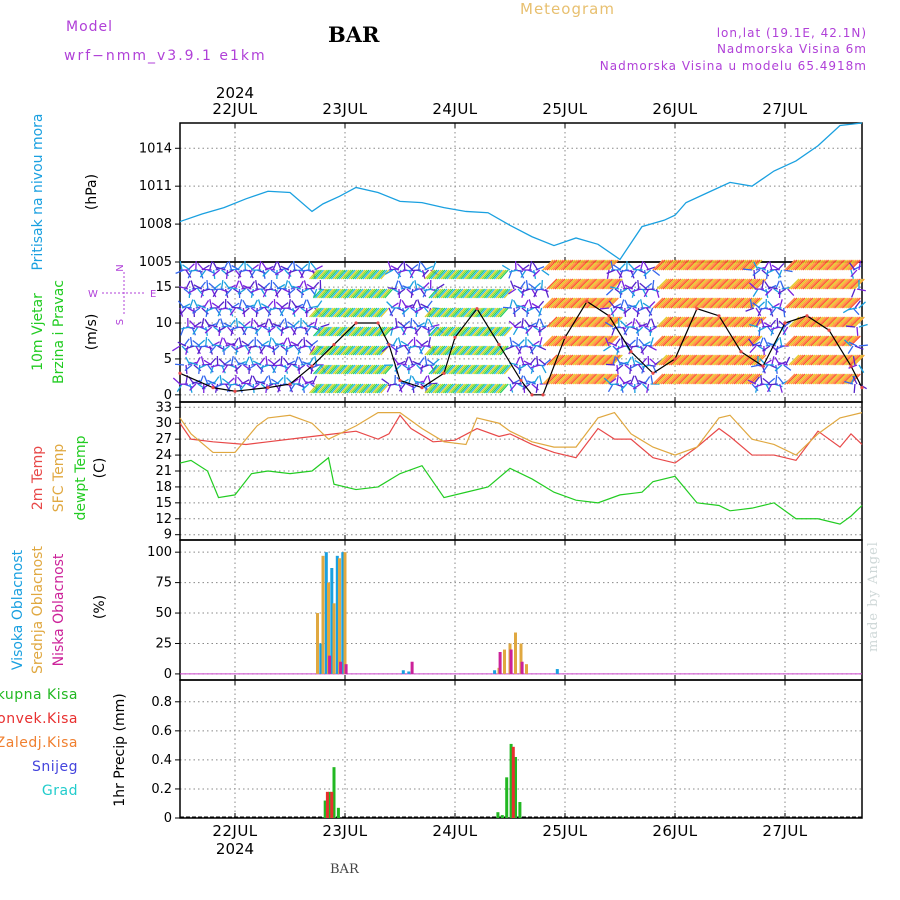 The image size is (900, 900). Describe the element at coordinates (168, 818) in the screenshot. I see `y-tick-label-precip: 0` at that location.